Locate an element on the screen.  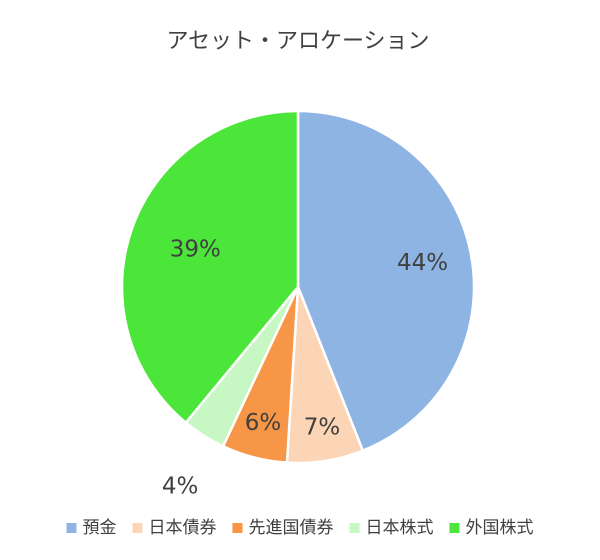
legend-item-3: 先進国債券 is located at coordinates (283, 528).